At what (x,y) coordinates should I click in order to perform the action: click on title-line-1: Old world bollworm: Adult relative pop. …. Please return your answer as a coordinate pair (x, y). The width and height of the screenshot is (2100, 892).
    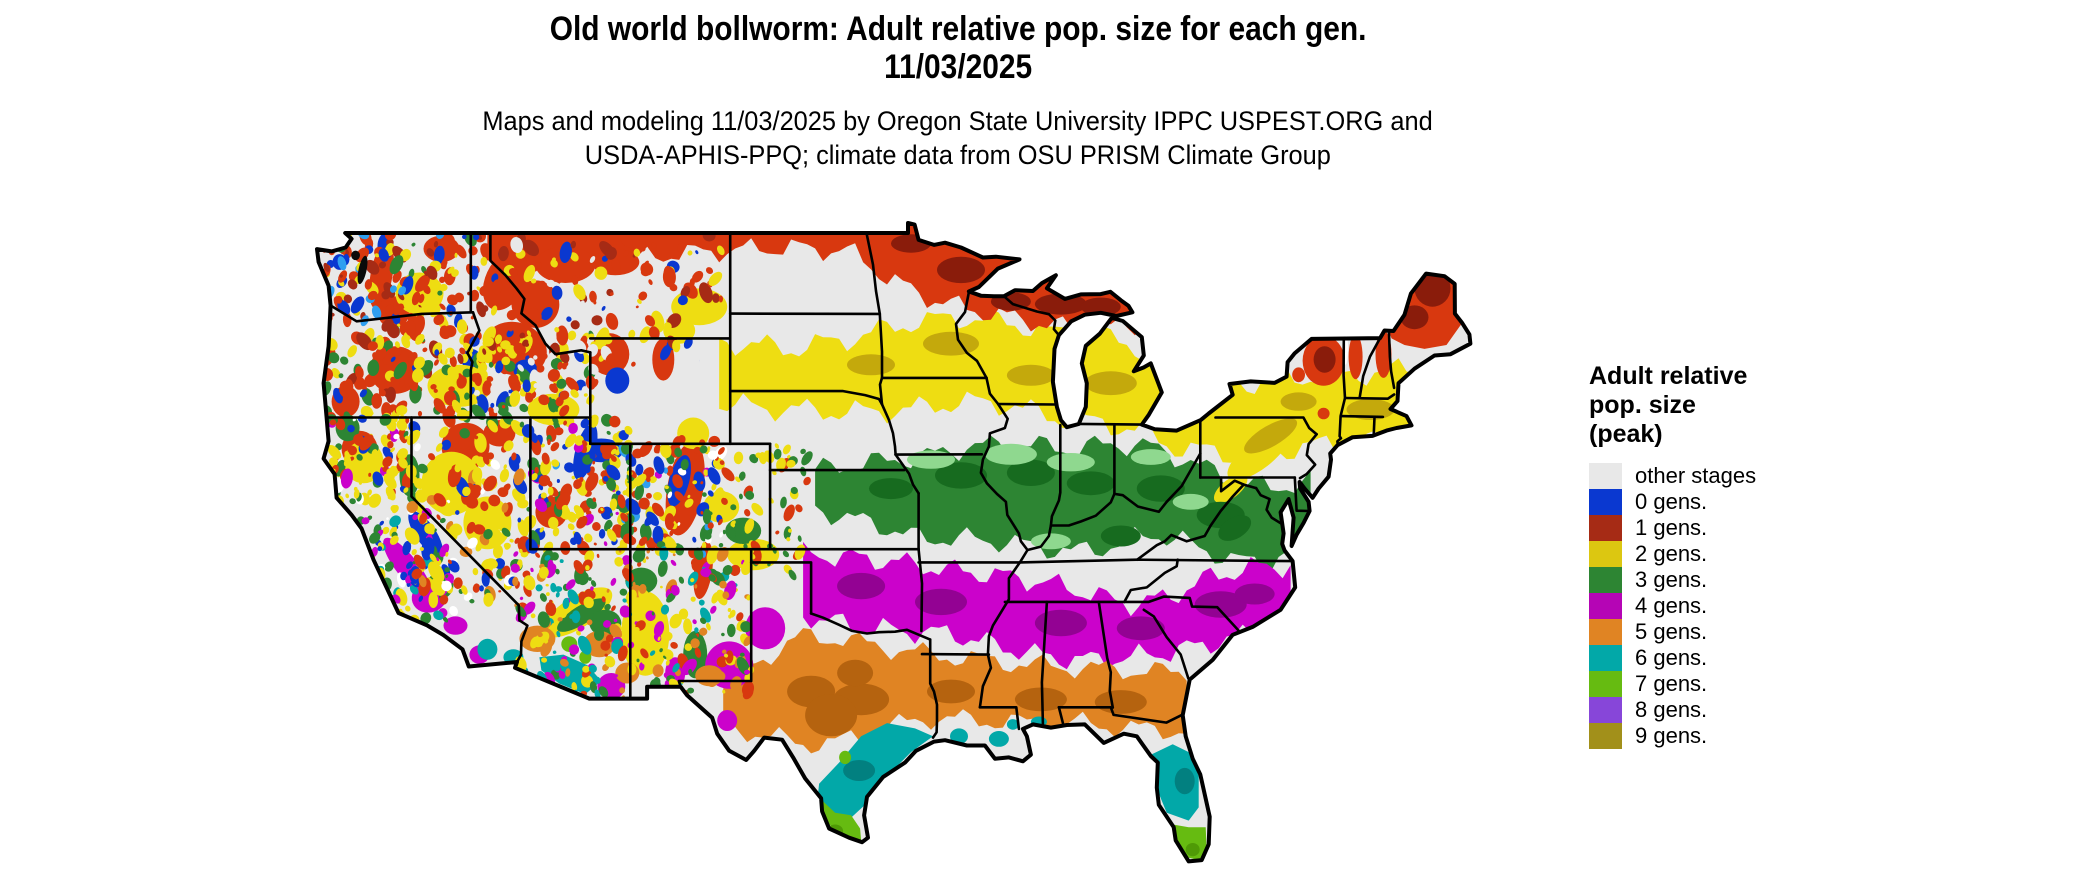
    Looking at the image, I should click on (958, 29).